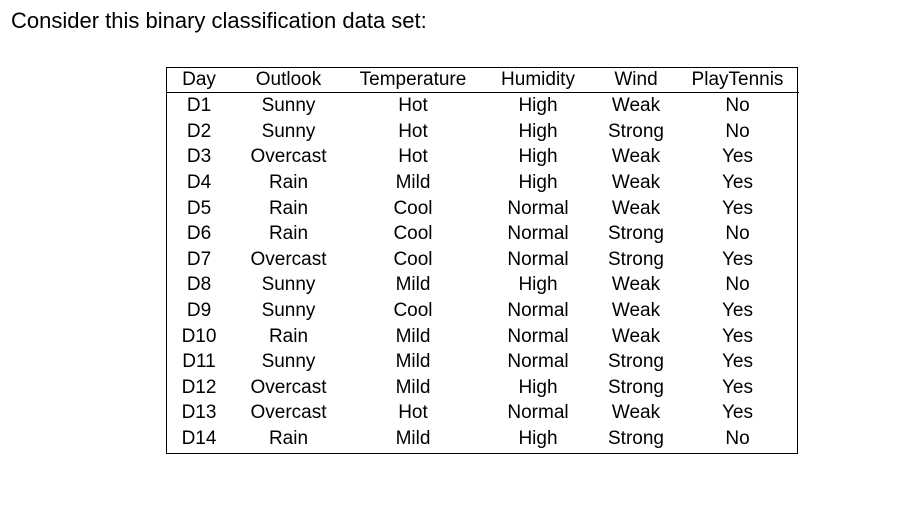 The width and height of the screenshot is (900, 506). What do you see at coordinates (483, 336) in the screenshot?
I see `table-row: D10 Rain Mild Normal Weak Yes` at bounding box center [483, 336].